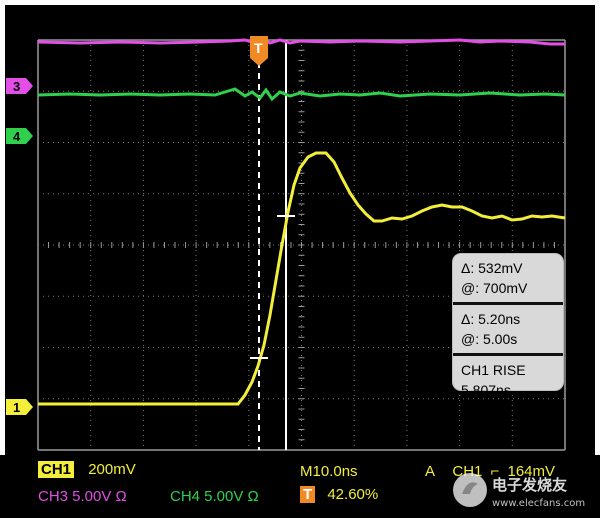  I want to click on trigger-mode: A, so click(430, 471).